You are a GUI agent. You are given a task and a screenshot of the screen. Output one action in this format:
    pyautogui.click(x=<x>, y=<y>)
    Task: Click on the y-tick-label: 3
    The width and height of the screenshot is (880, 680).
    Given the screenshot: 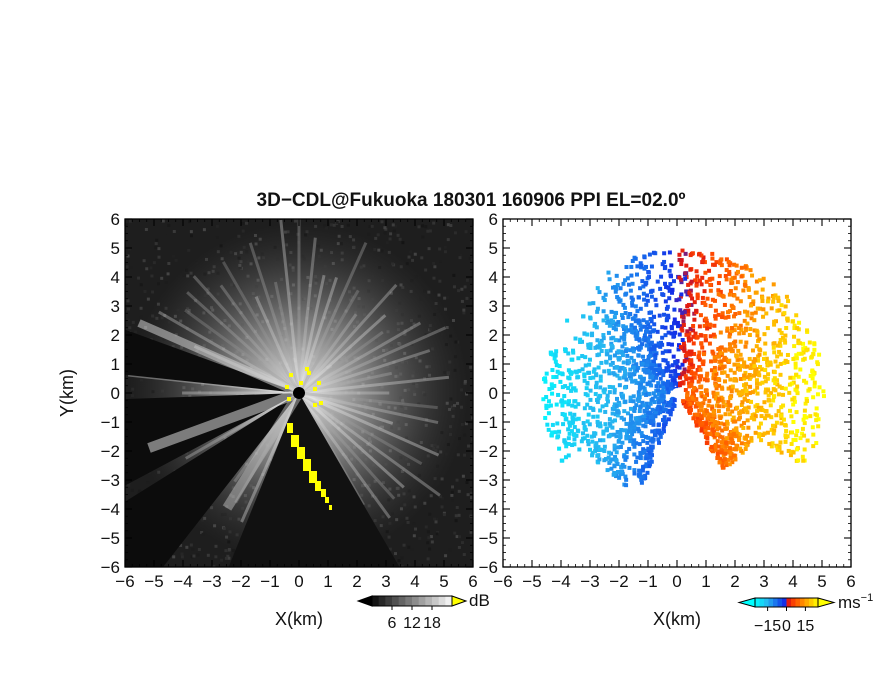 What is the action you would take?
    pyautogui.click(x=493, y=306)
    